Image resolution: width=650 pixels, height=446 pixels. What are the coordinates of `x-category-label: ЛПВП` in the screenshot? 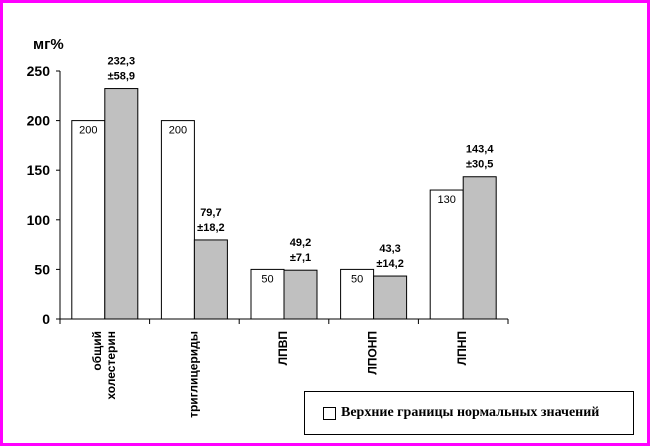 It's located at (283, 348).